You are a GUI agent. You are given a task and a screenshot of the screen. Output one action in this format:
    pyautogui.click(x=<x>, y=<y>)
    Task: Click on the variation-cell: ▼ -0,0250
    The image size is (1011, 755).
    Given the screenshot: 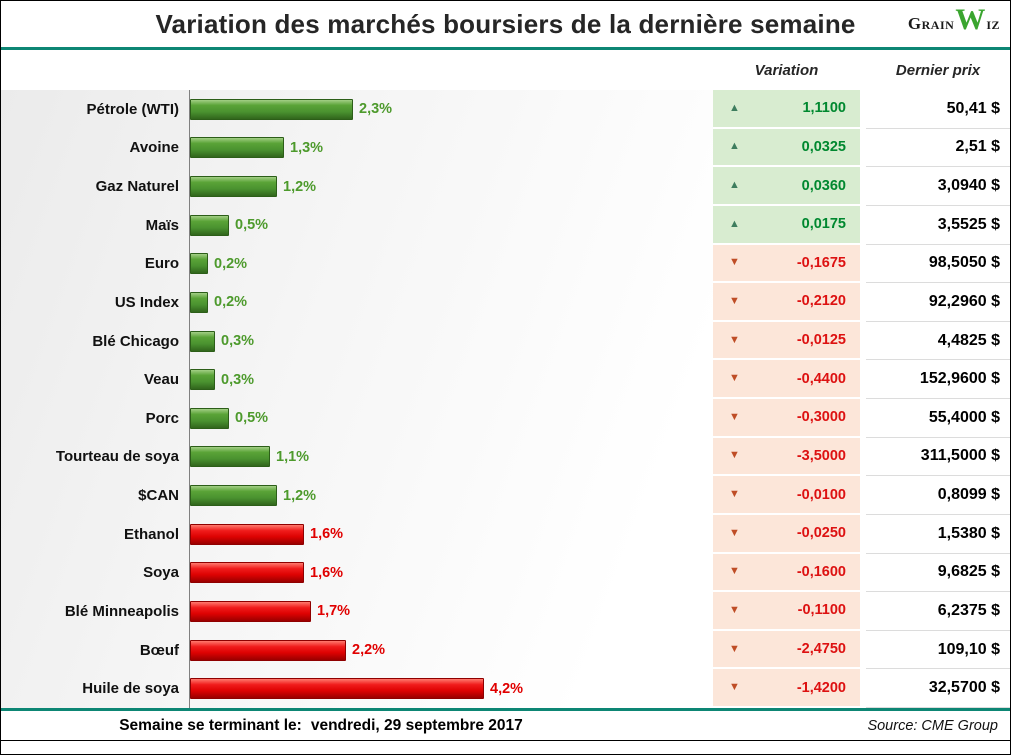 What is the action you would take?
    pyautogui.click(x=786, y=534)
    